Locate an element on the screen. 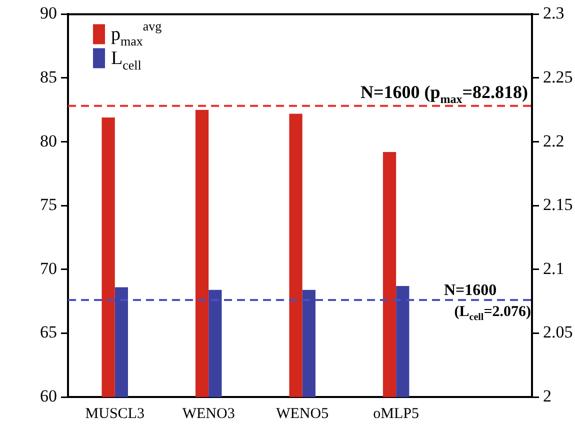  y2-tick-label: 2.25 is located at coordinates (558, 76).